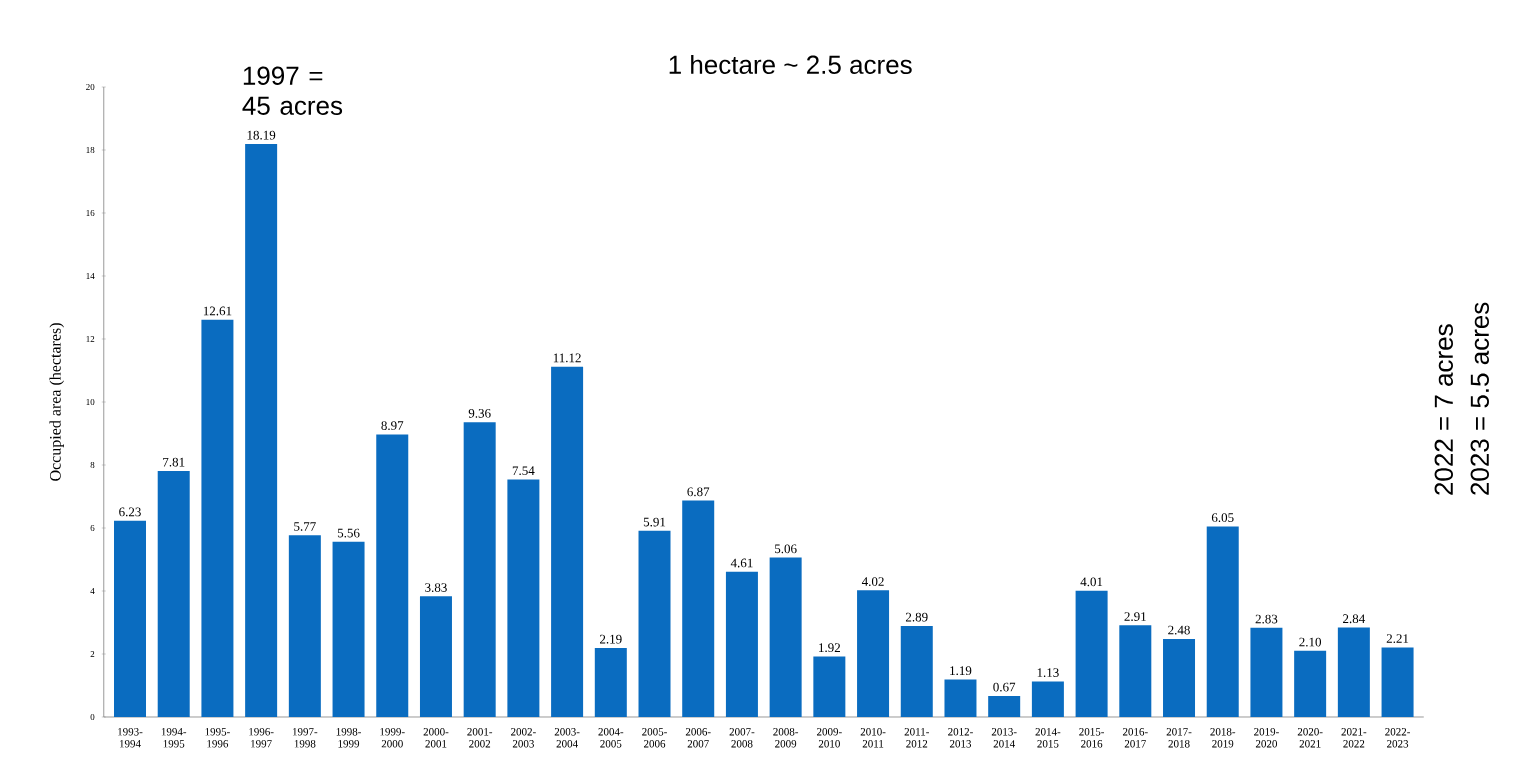  What do you see at coordinates (348, 738) in the screenshot?
I see `x-tick-label: 1998-1999` at bounding box center [348, 738].